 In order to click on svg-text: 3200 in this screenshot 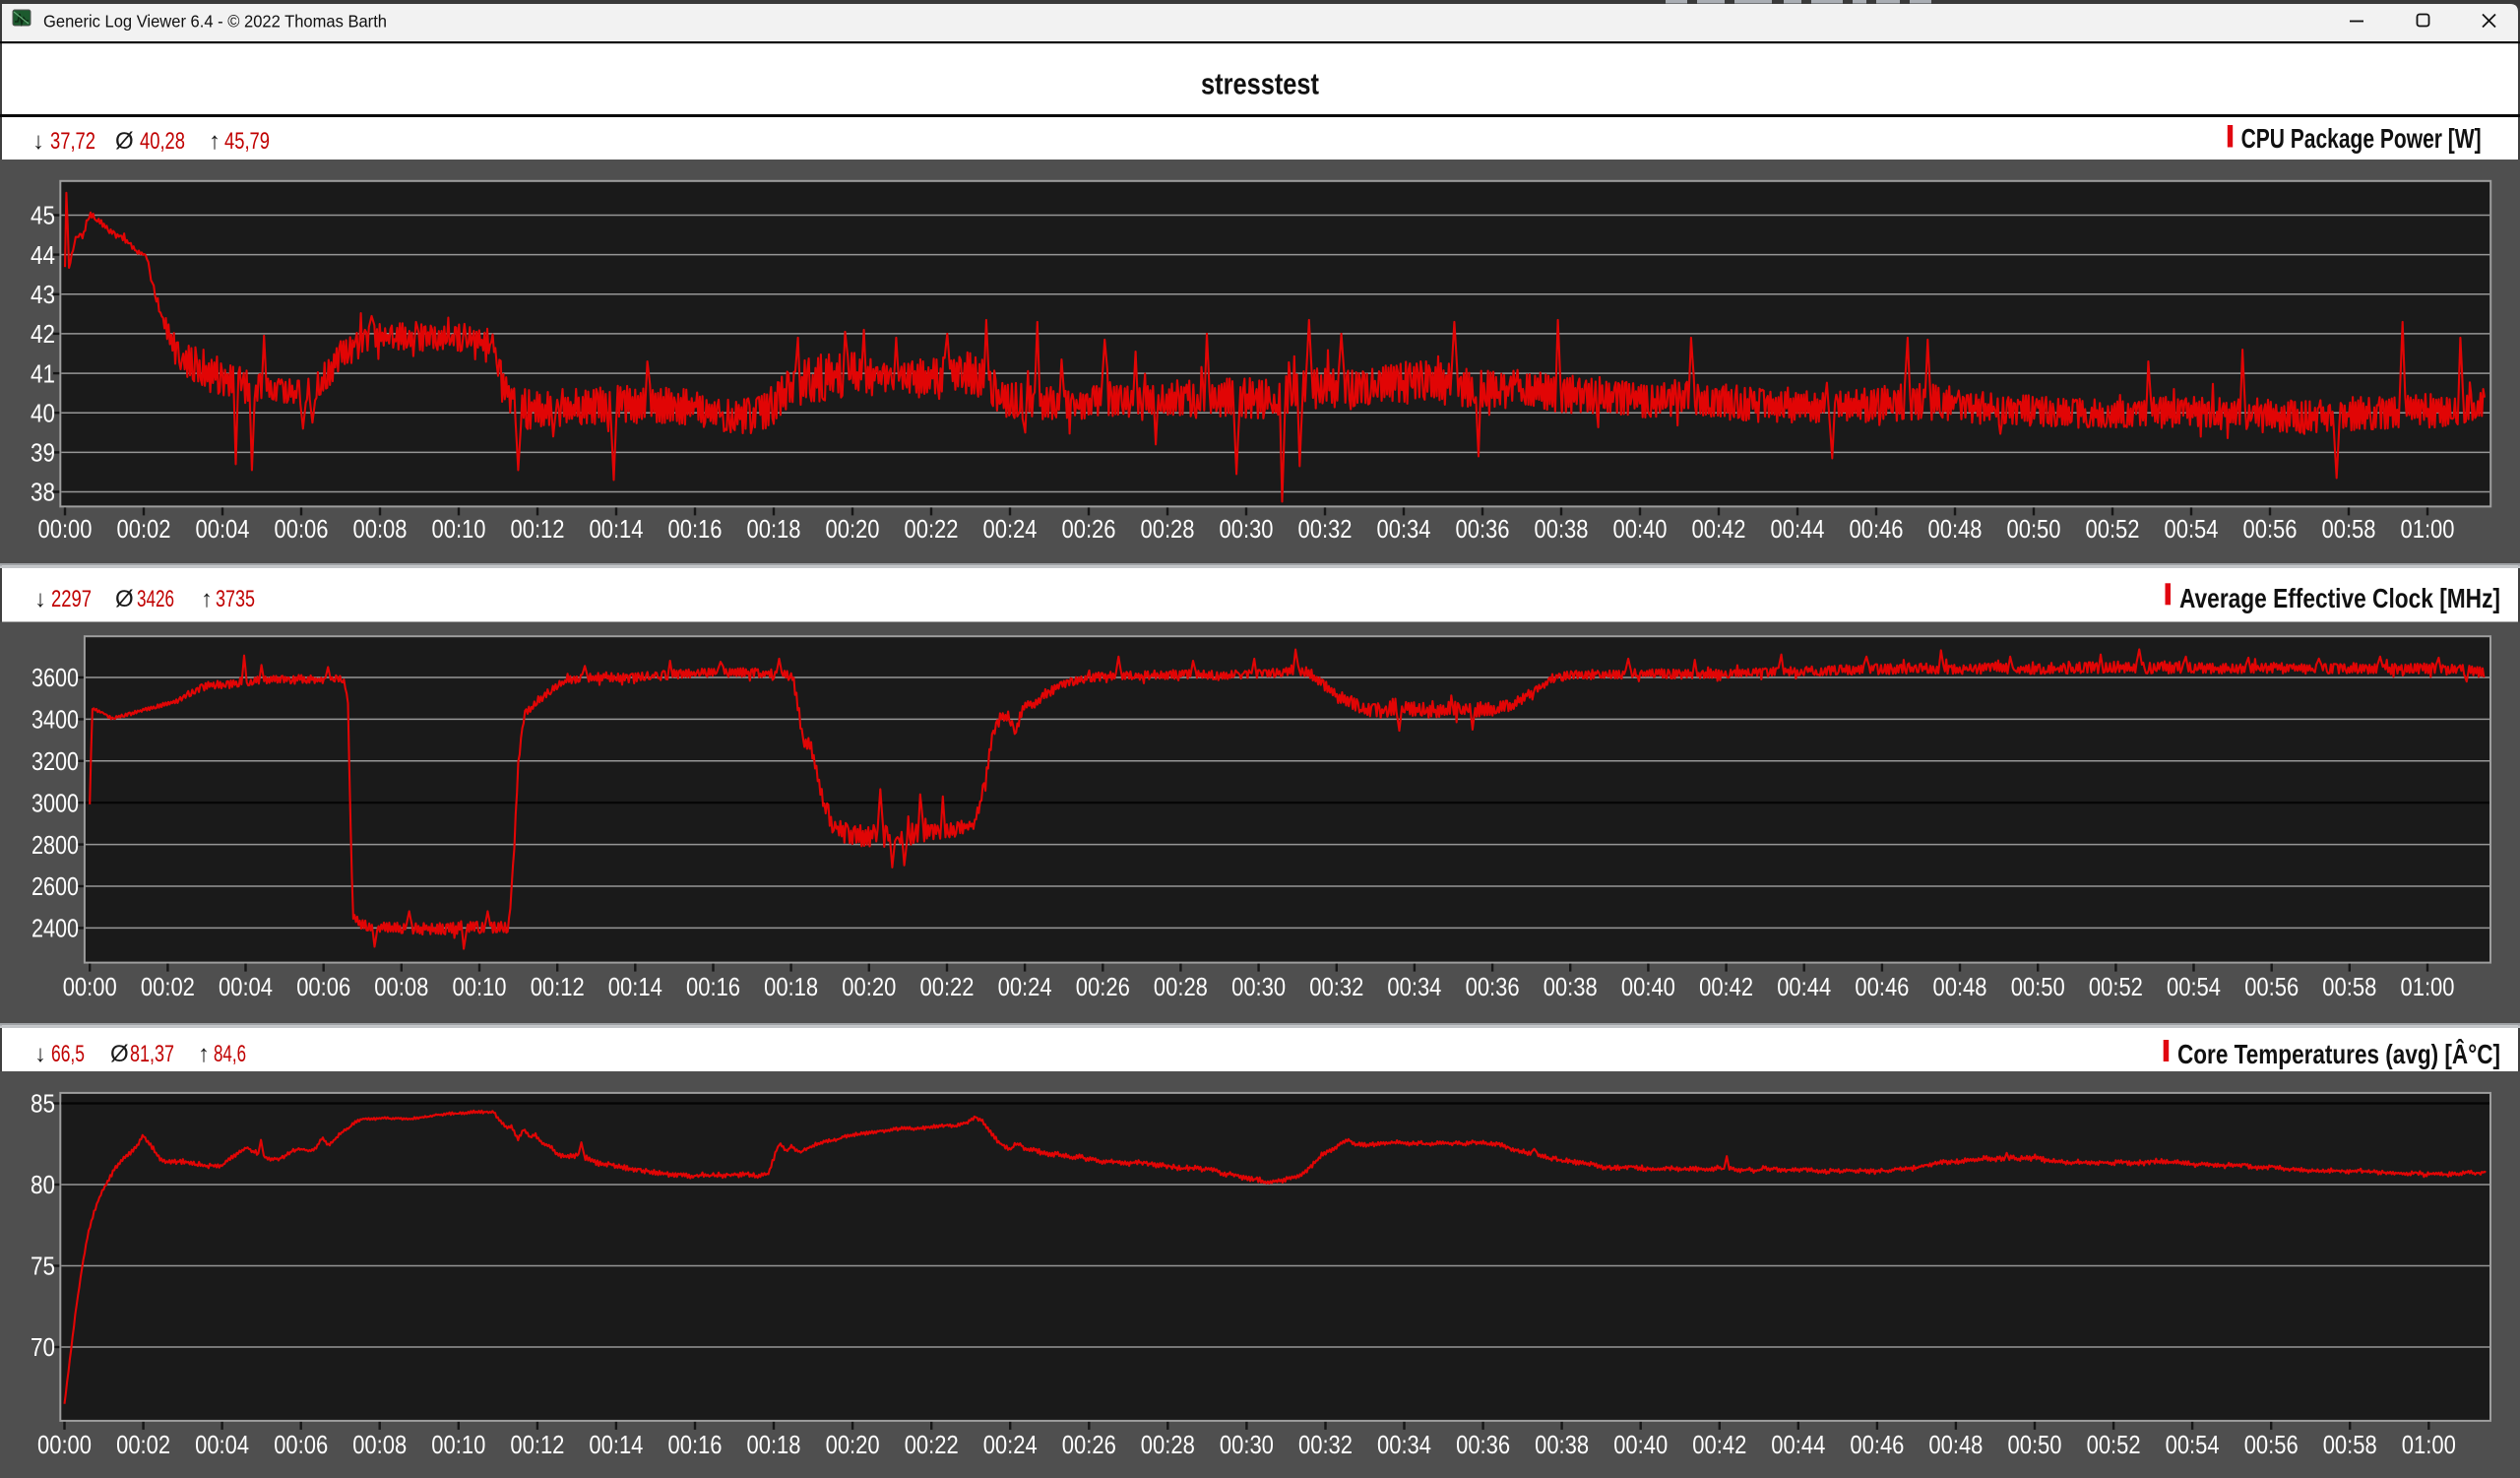, I will do `click(55, 762)`.